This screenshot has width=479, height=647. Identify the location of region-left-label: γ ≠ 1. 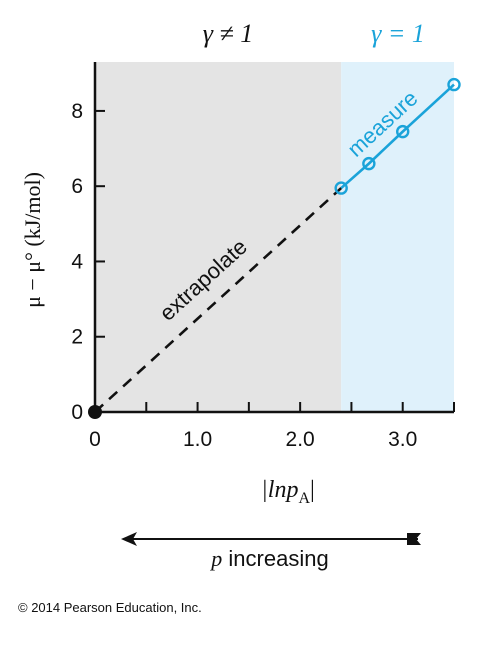
(228, 33).